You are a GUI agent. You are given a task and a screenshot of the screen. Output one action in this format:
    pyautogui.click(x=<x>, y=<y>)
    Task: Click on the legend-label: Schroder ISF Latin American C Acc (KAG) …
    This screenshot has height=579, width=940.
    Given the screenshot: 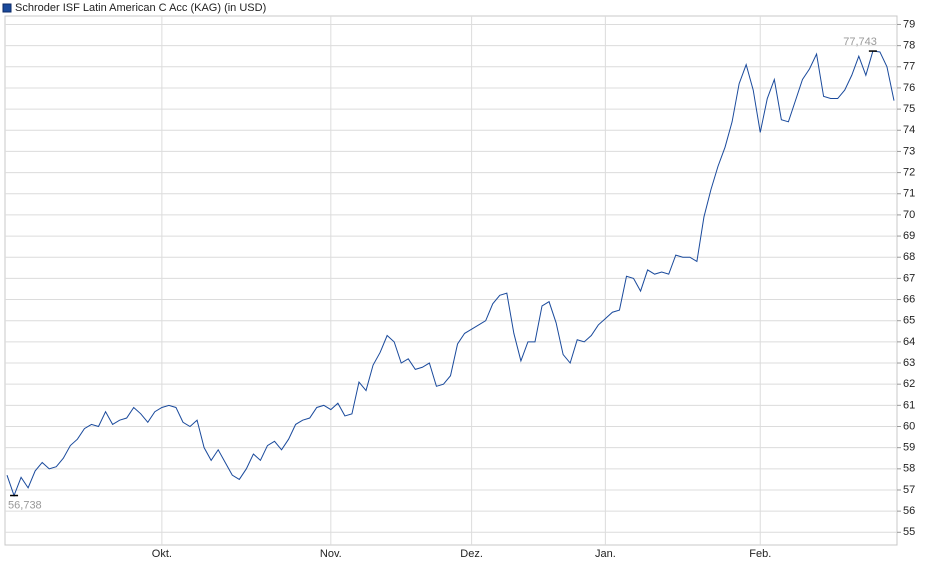 What is the action you would take?
    pyautogui.click(x=140, y=8)
    